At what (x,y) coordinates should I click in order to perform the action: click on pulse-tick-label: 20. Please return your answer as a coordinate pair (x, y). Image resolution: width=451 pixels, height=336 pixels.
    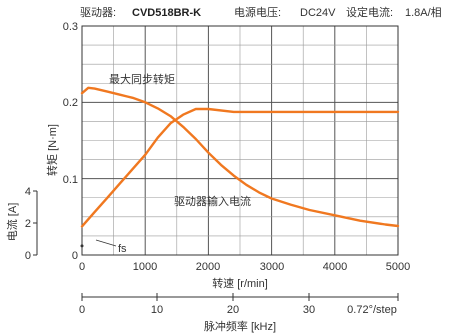
    Looking at the image, I should click on (233, 310).